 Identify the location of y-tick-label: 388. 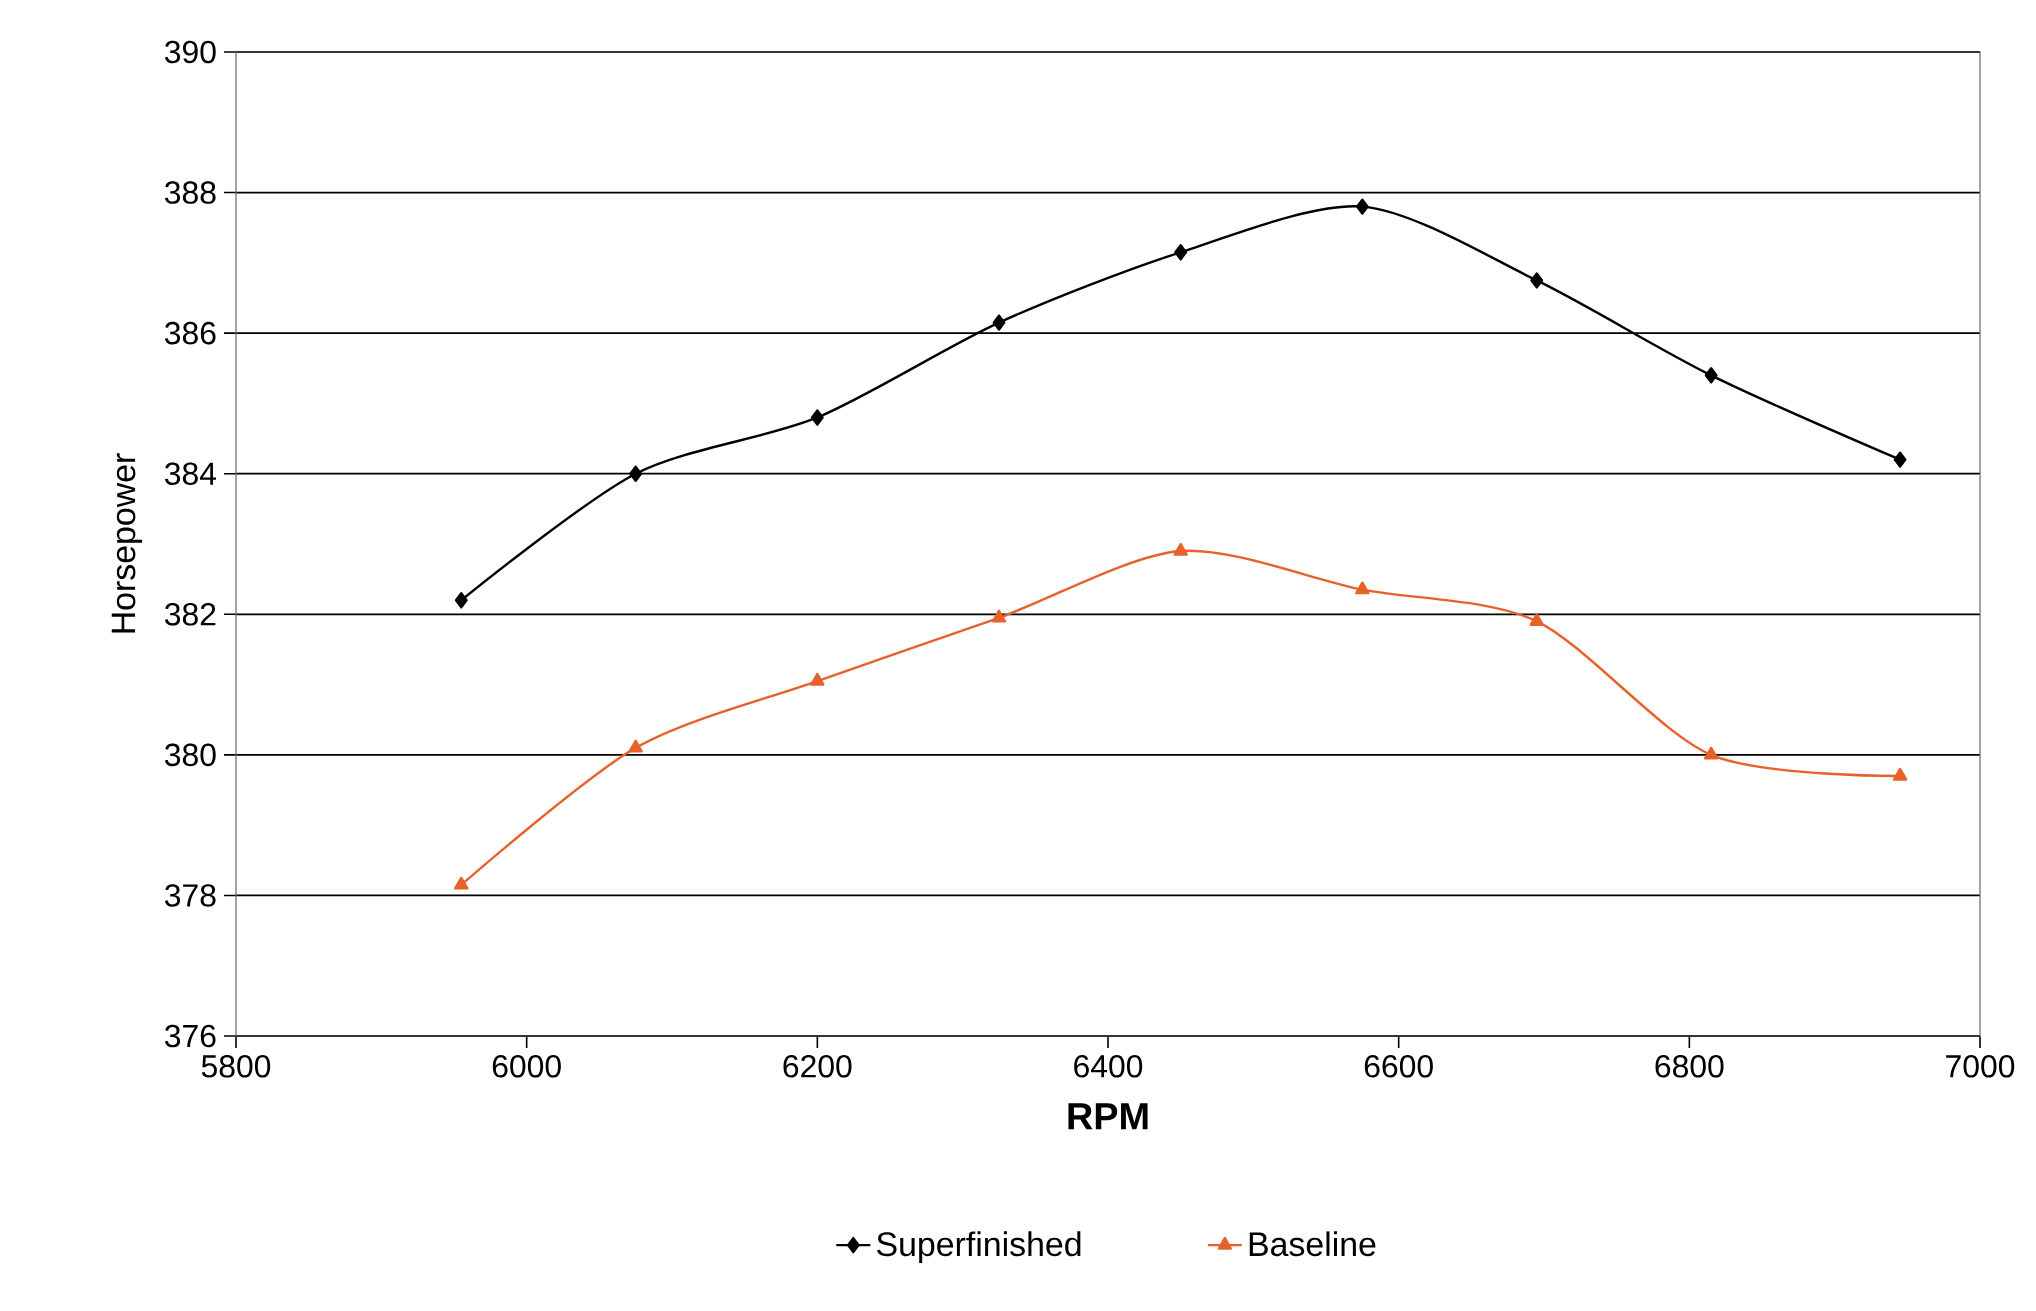
(190, 192).